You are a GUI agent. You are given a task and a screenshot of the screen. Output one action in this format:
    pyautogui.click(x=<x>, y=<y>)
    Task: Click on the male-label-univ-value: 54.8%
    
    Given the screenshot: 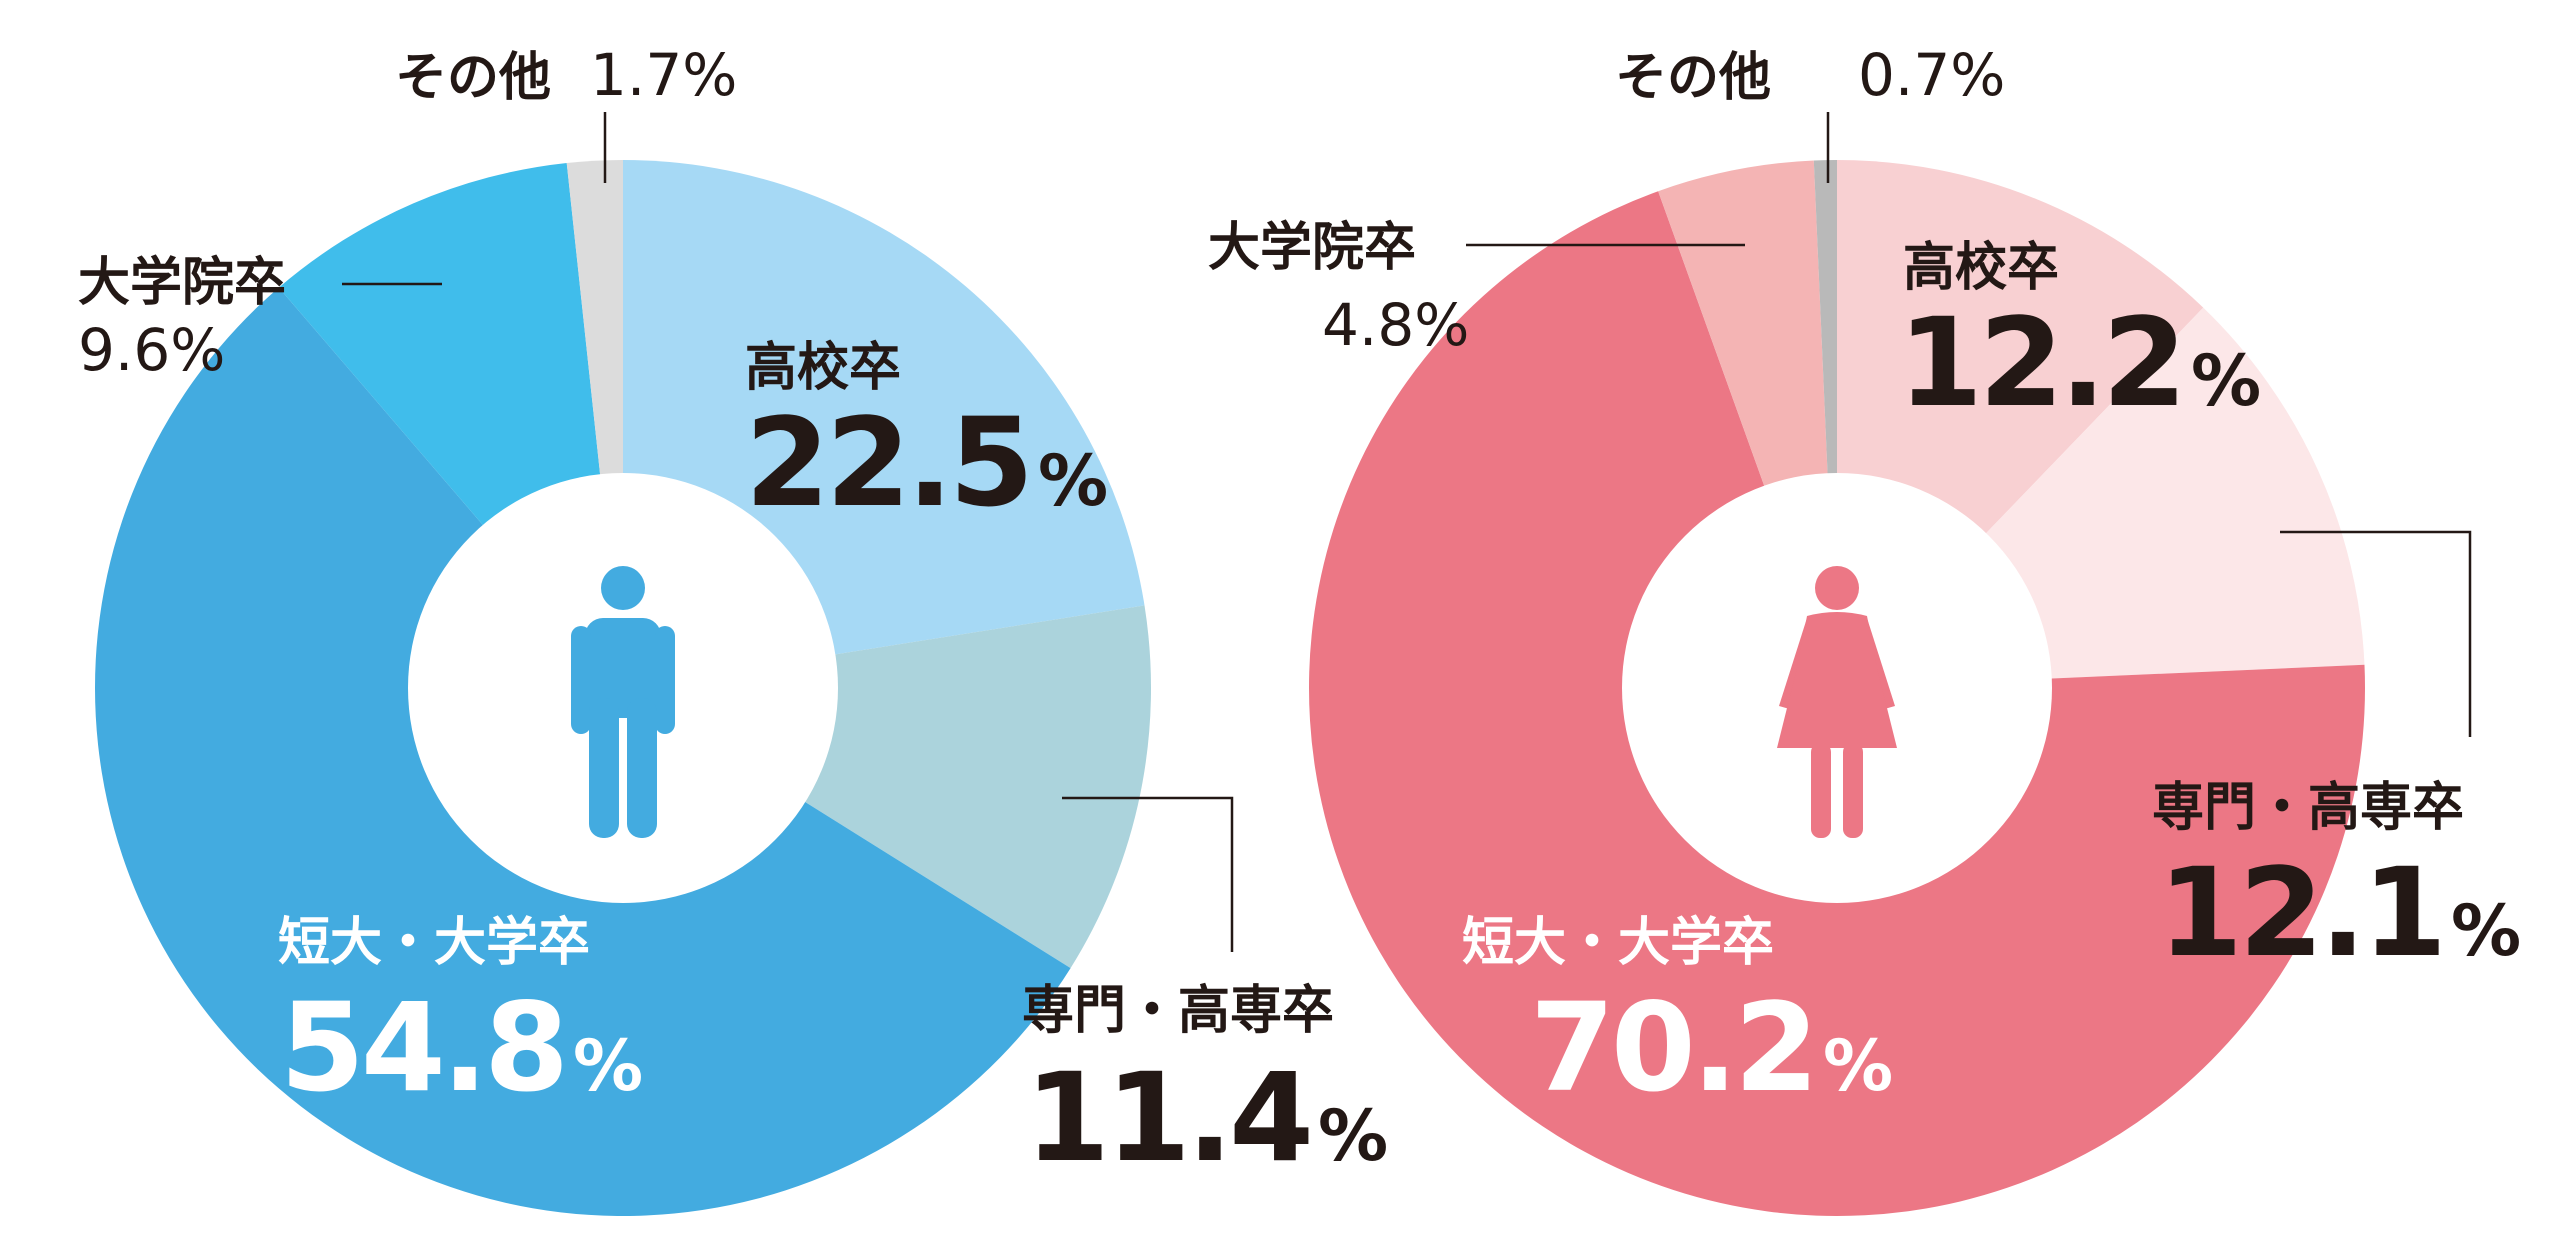 What is the action you would take?
    pyautogui.click(x=460, y=1048)
    